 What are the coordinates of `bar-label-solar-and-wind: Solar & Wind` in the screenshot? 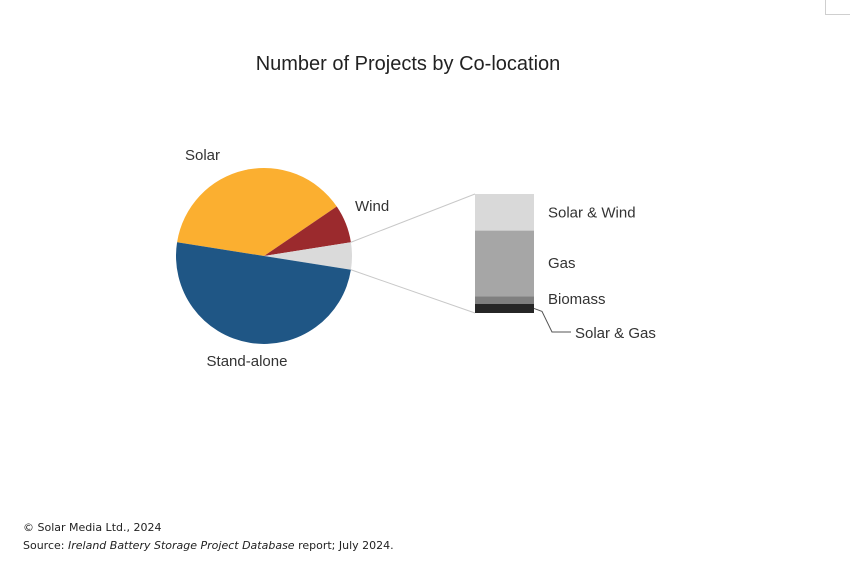 It's located at (592, 212).